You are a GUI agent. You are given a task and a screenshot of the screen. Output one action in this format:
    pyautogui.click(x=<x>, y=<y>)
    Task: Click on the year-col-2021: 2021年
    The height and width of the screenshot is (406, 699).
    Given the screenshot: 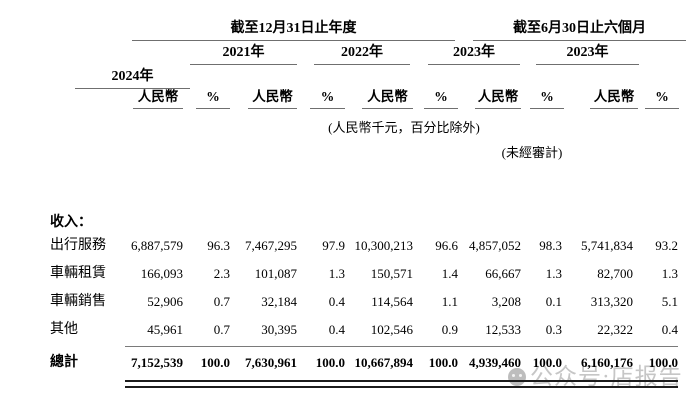 What is the action you would take?
    pyautogui.click(x=240, y=51)
    